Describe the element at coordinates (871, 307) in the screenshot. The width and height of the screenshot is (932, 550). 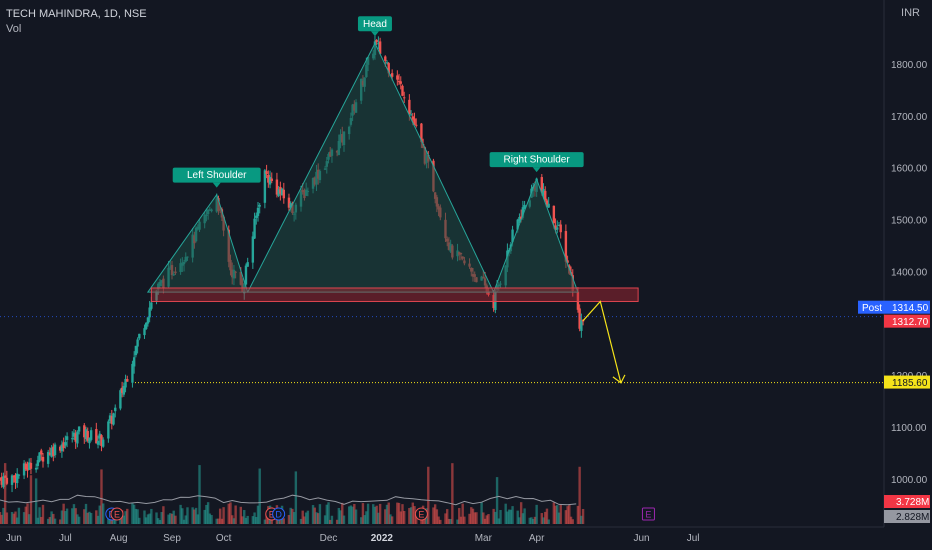
I see `post-label-tag` at that location.